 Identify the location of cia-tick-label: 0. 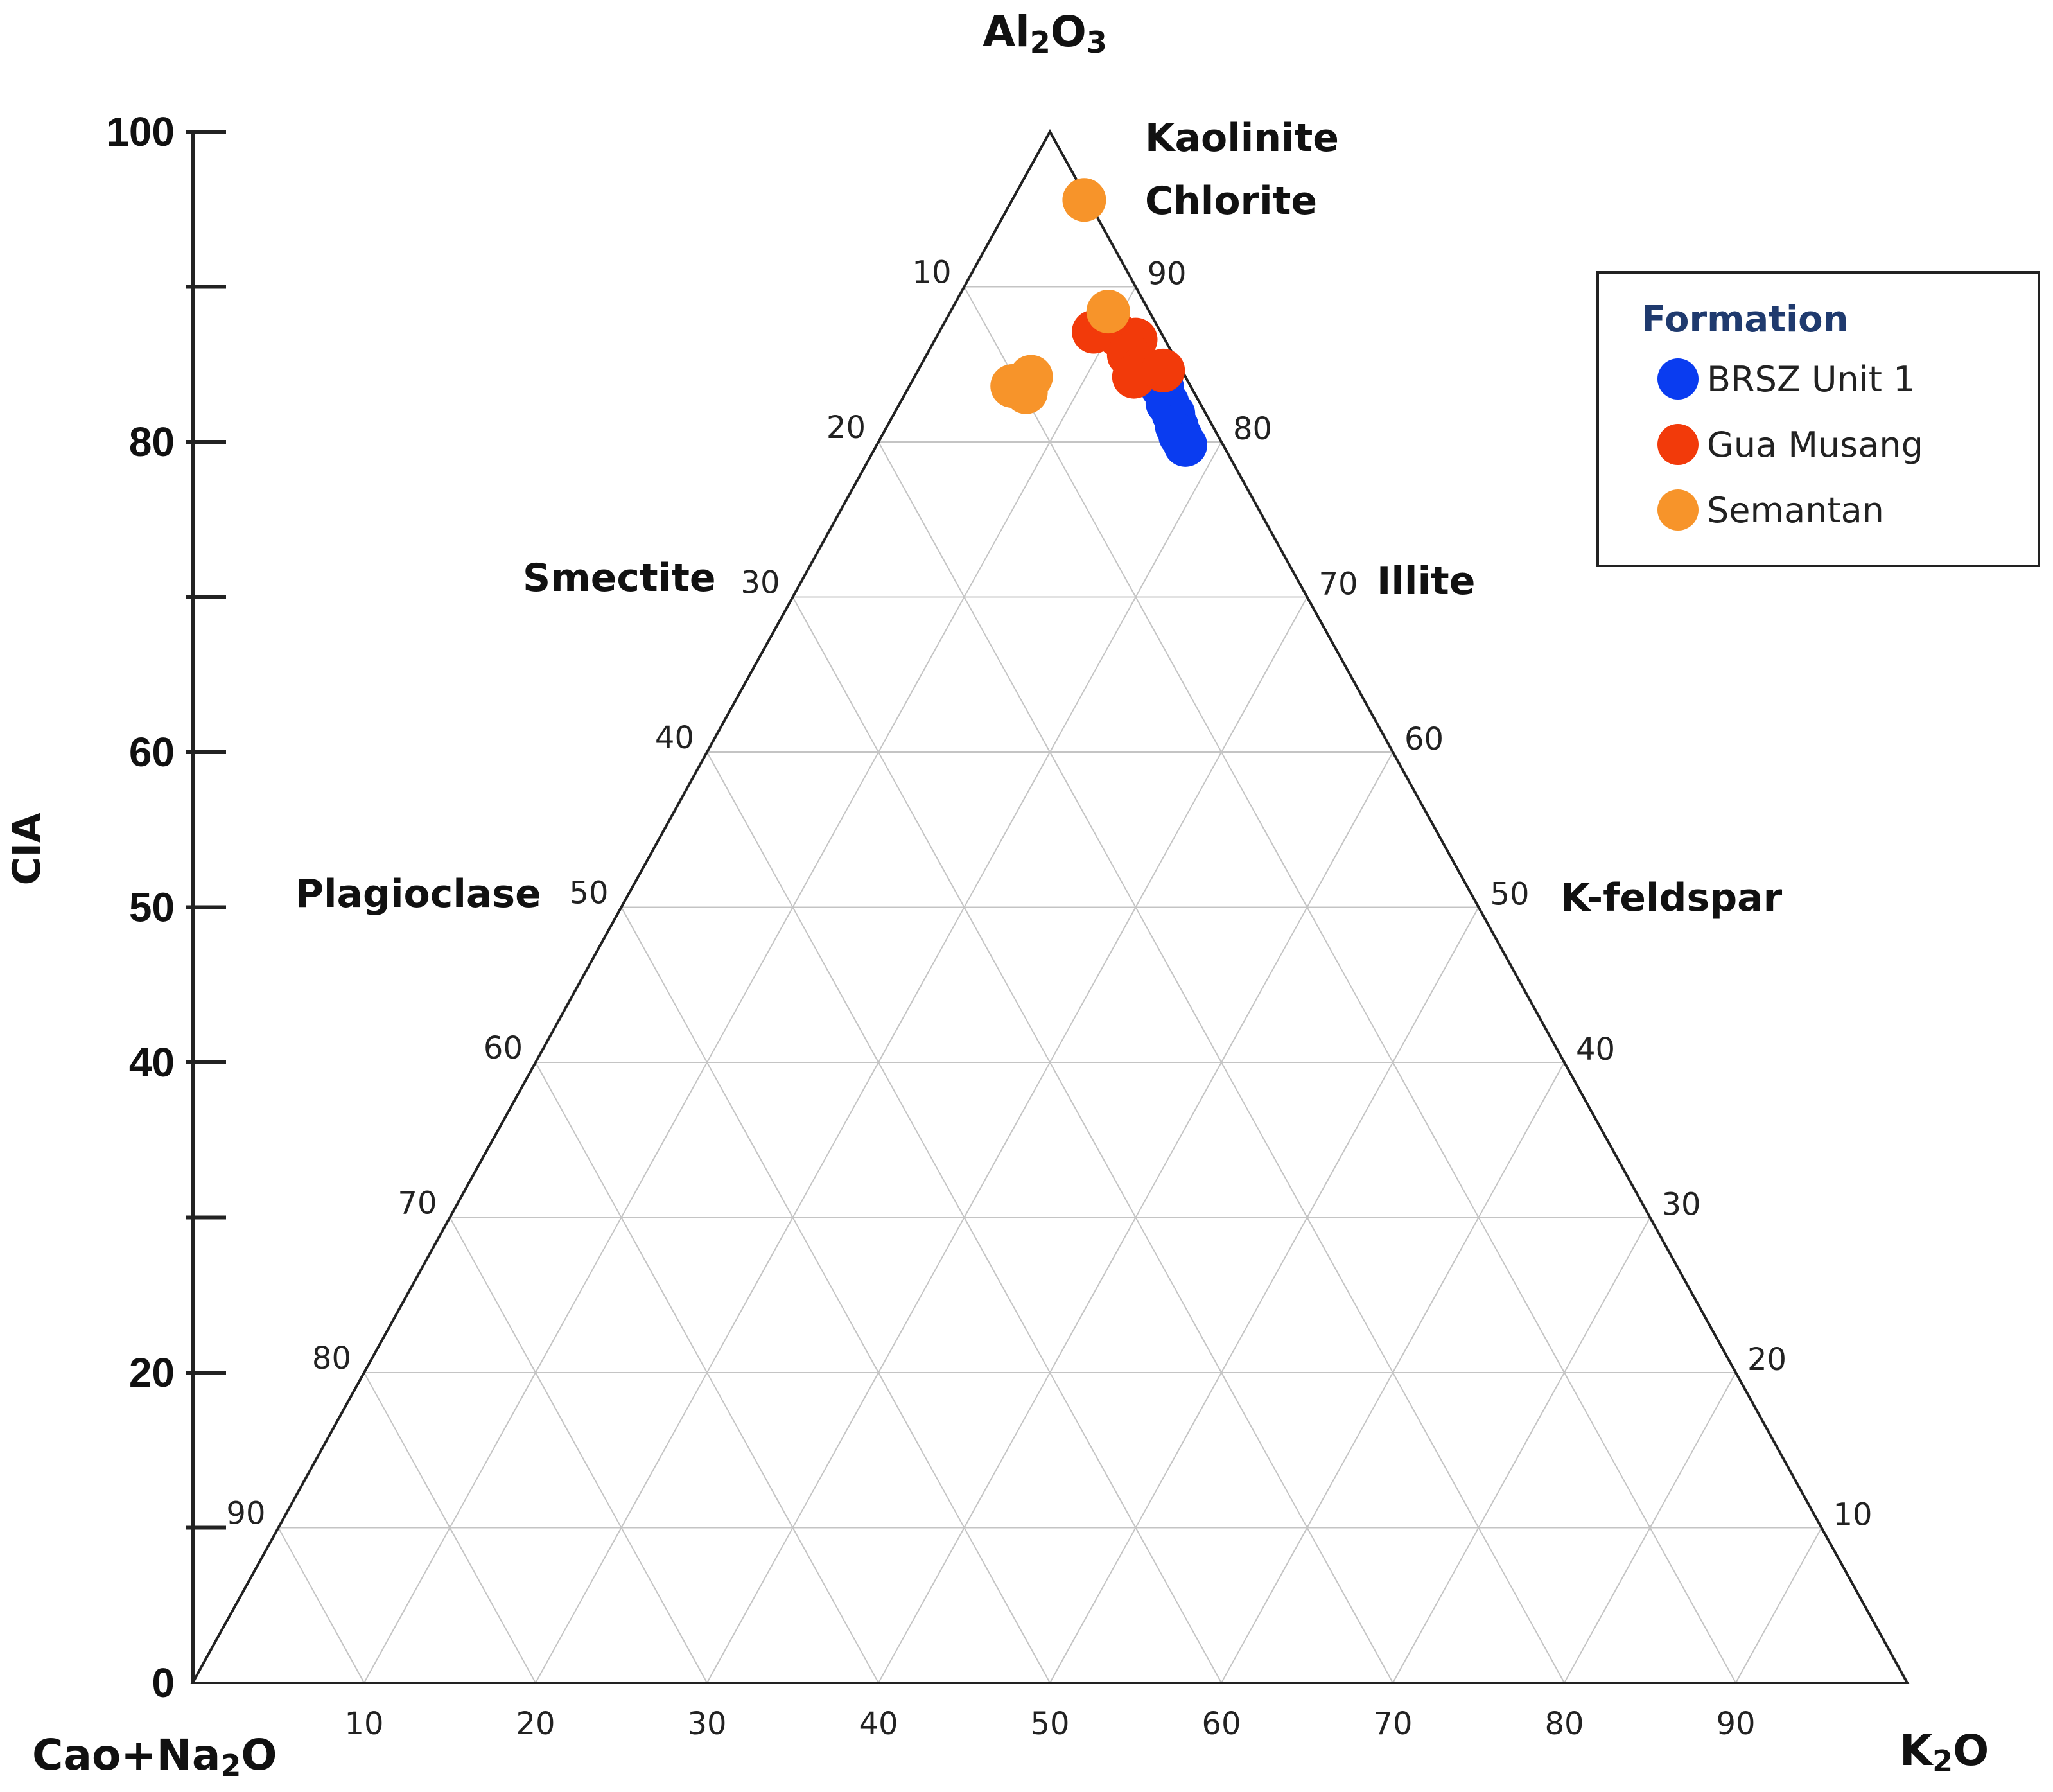
(163, 1683).